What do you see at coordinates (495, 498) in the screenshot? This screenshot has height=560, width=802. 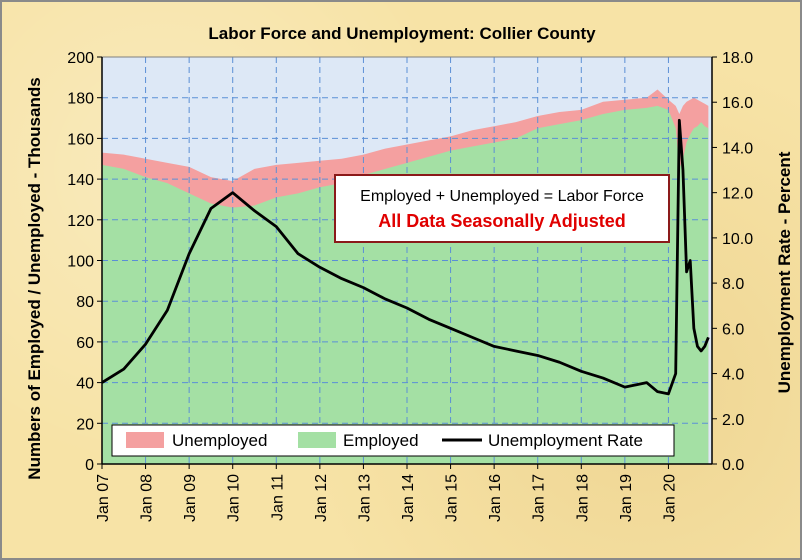 I see `x-tick-label: Jan 16` at bounding box center [495, 498].